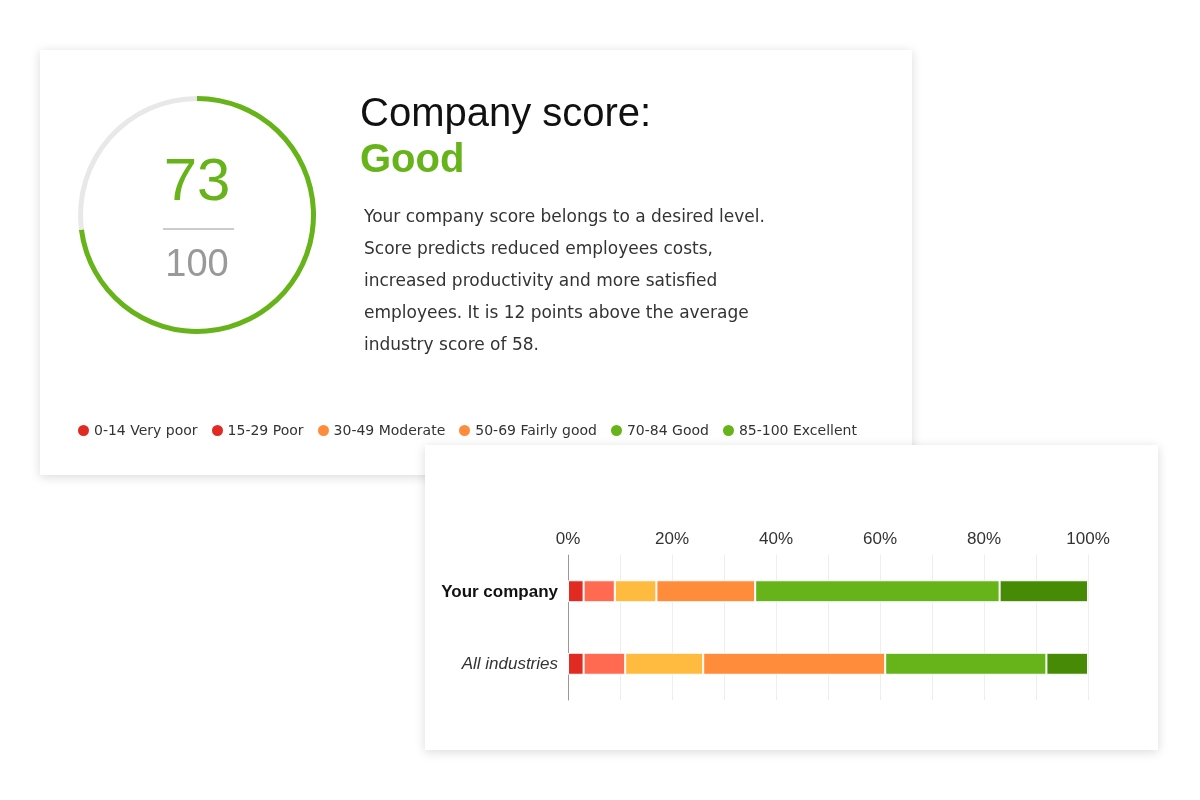 The width and height of the screenshot is (1200, 800). What do you see at coordinates (506, 112) in the screenshot?
I see `text: Company score:` at bounding box center [506, 112].